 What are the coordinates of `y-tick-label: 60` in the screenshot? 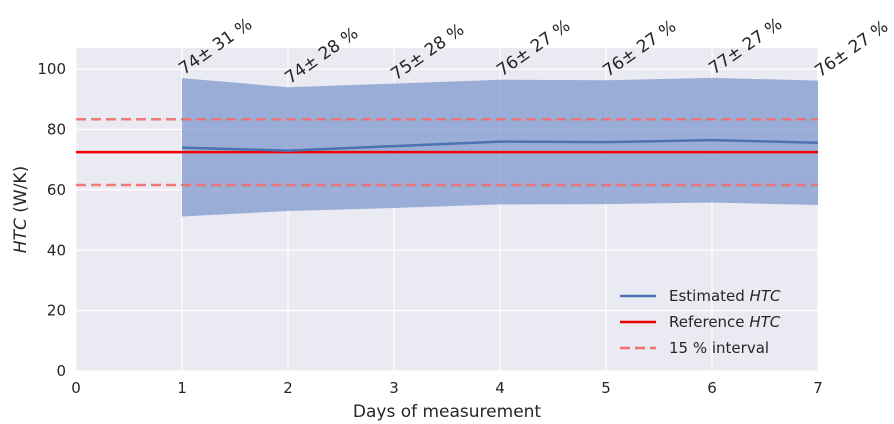 It's located at (56, 190).